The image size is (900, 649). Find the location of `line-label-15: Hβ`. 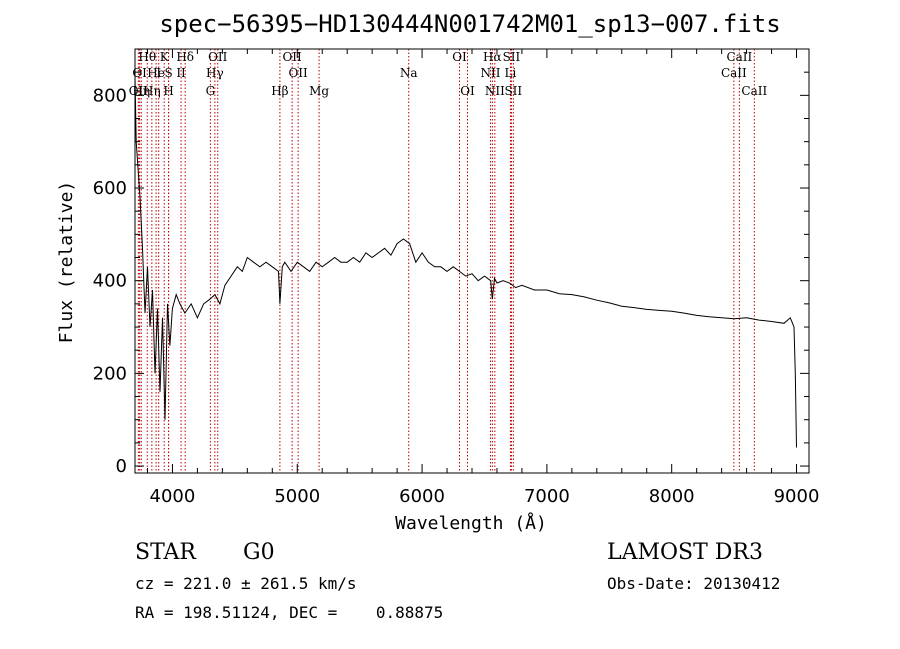

line-label-15: Hβ is located at coordinates (279, 91).